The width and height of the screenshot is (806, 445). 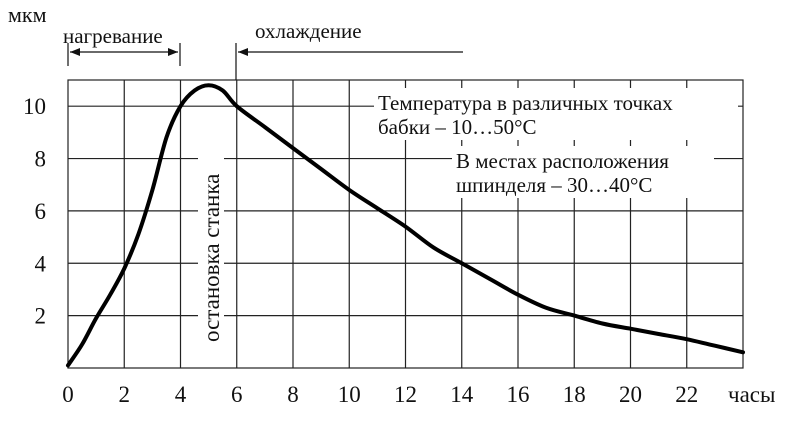 What do you see at coordinates (554, 185) in the screenshot?
I see `note-spindle-line2: шпинделя – 30…40°С` at bounding box center [554, 185].